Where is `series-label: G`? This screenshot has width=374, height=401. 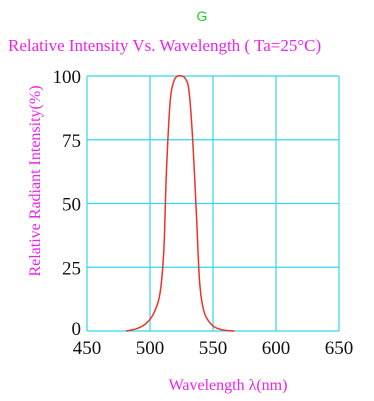
series-label: G is located at coordinates (202, 16).